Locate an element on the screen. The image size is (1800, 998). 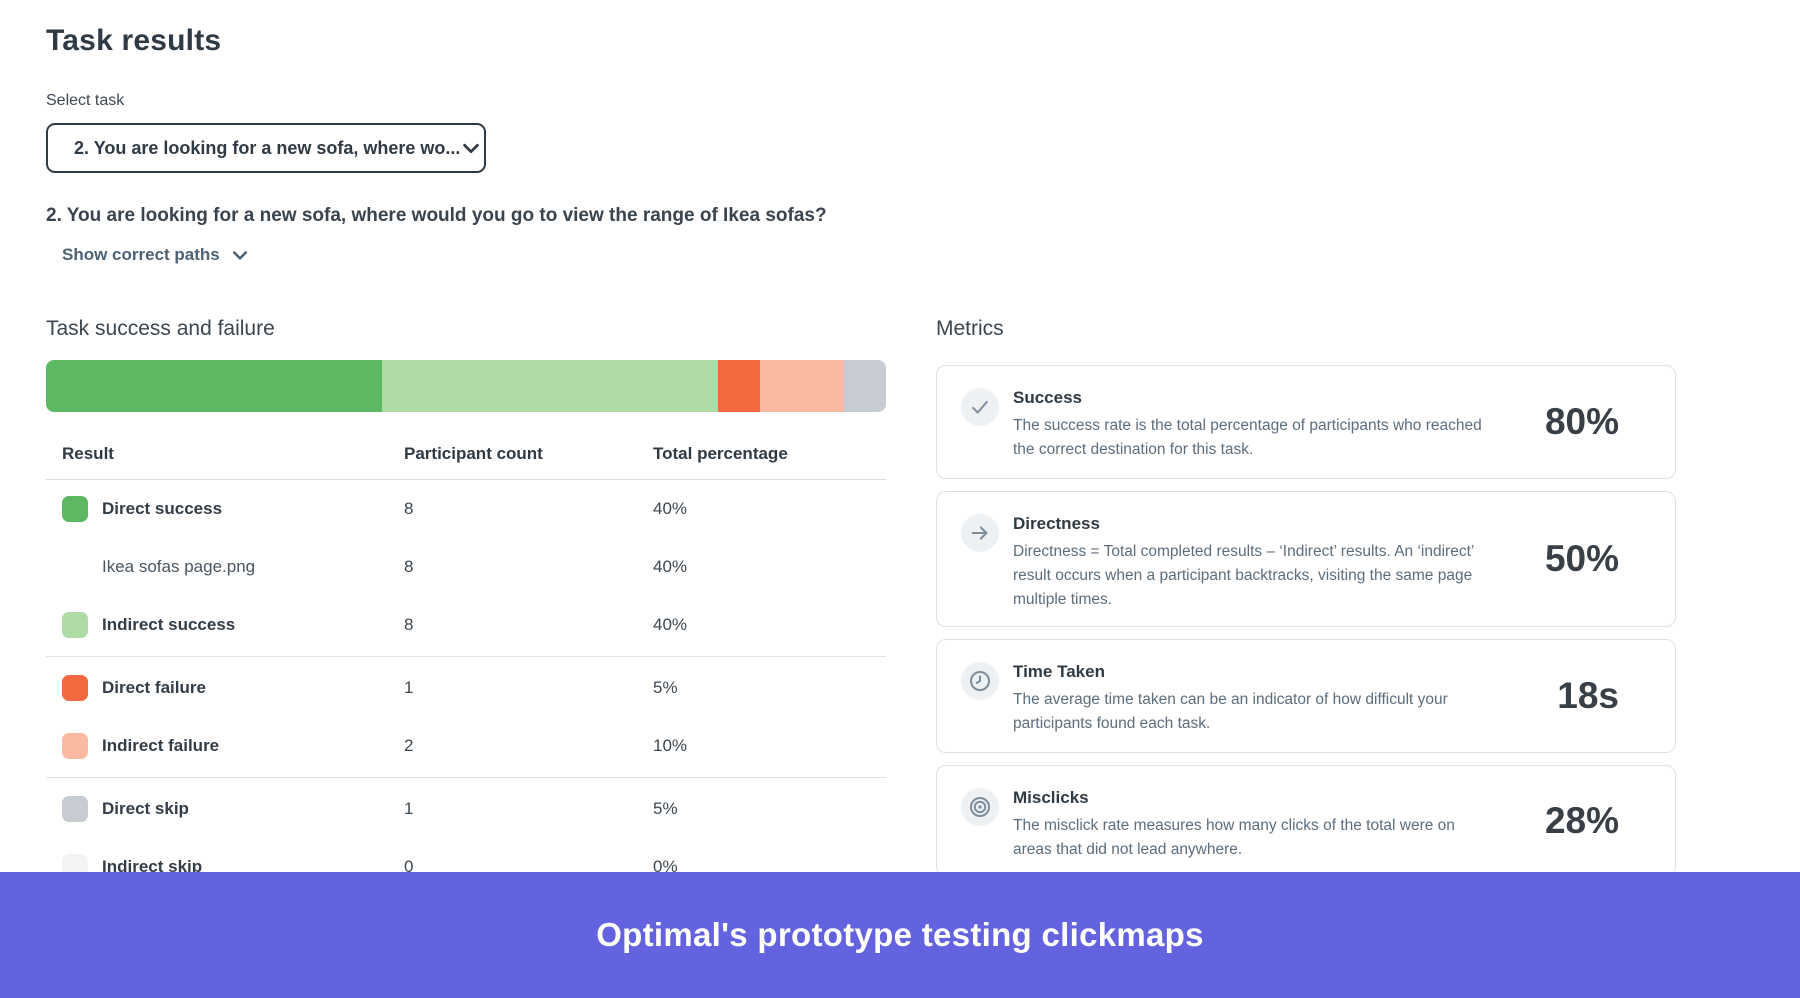
bar-segment-indirect-failure is located at coordinates (802, 386).